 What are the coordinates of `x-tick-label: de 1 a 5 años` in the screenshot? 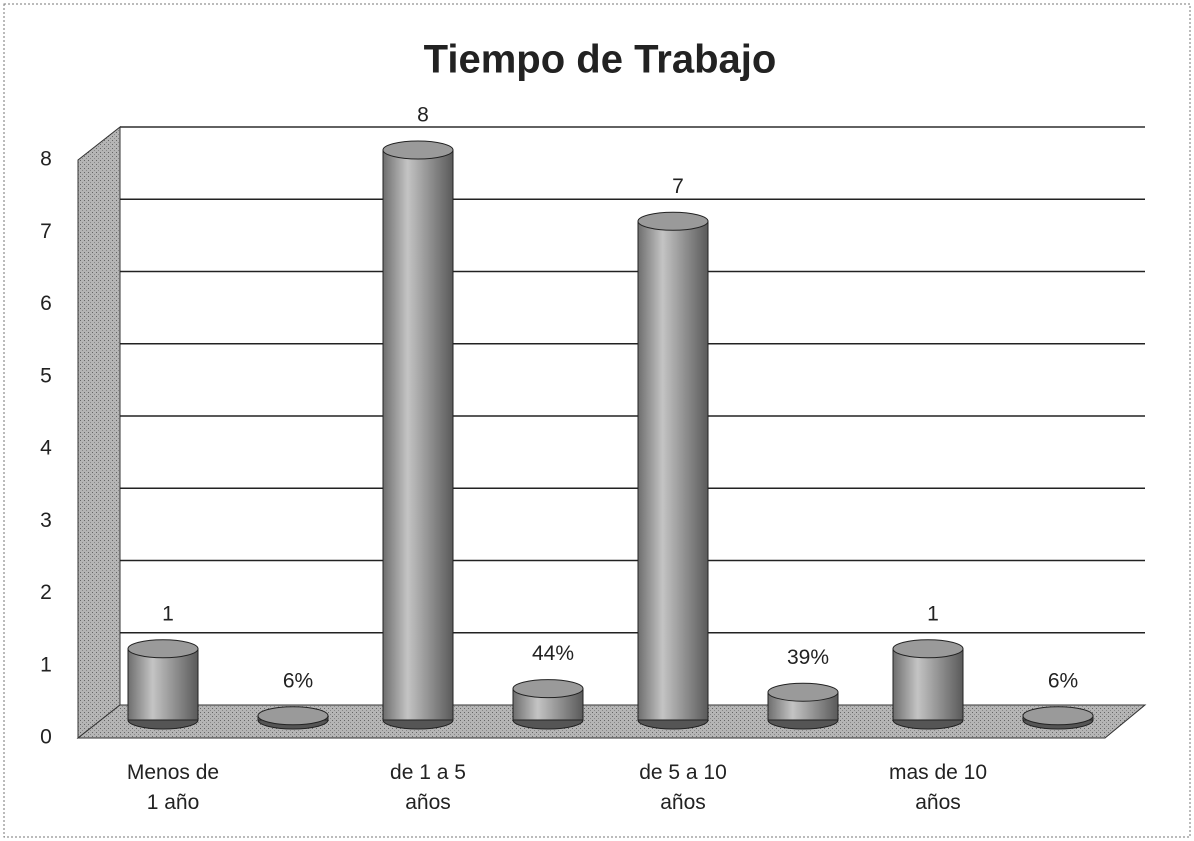 It's located at (428, 787).